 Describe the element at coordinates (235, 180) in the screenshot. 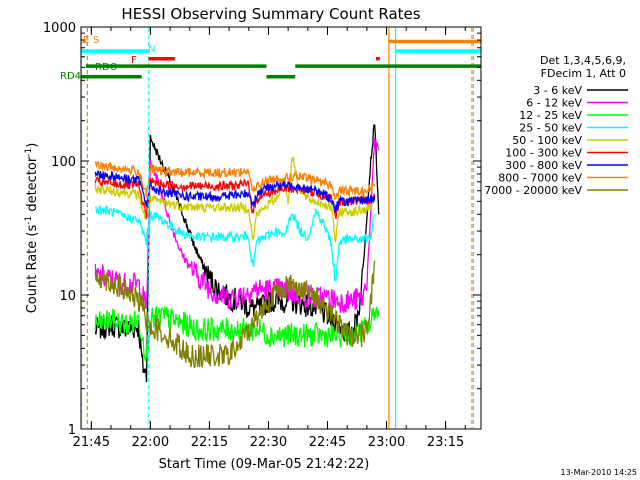

I see `series-line-800-7000-kev` at that location.